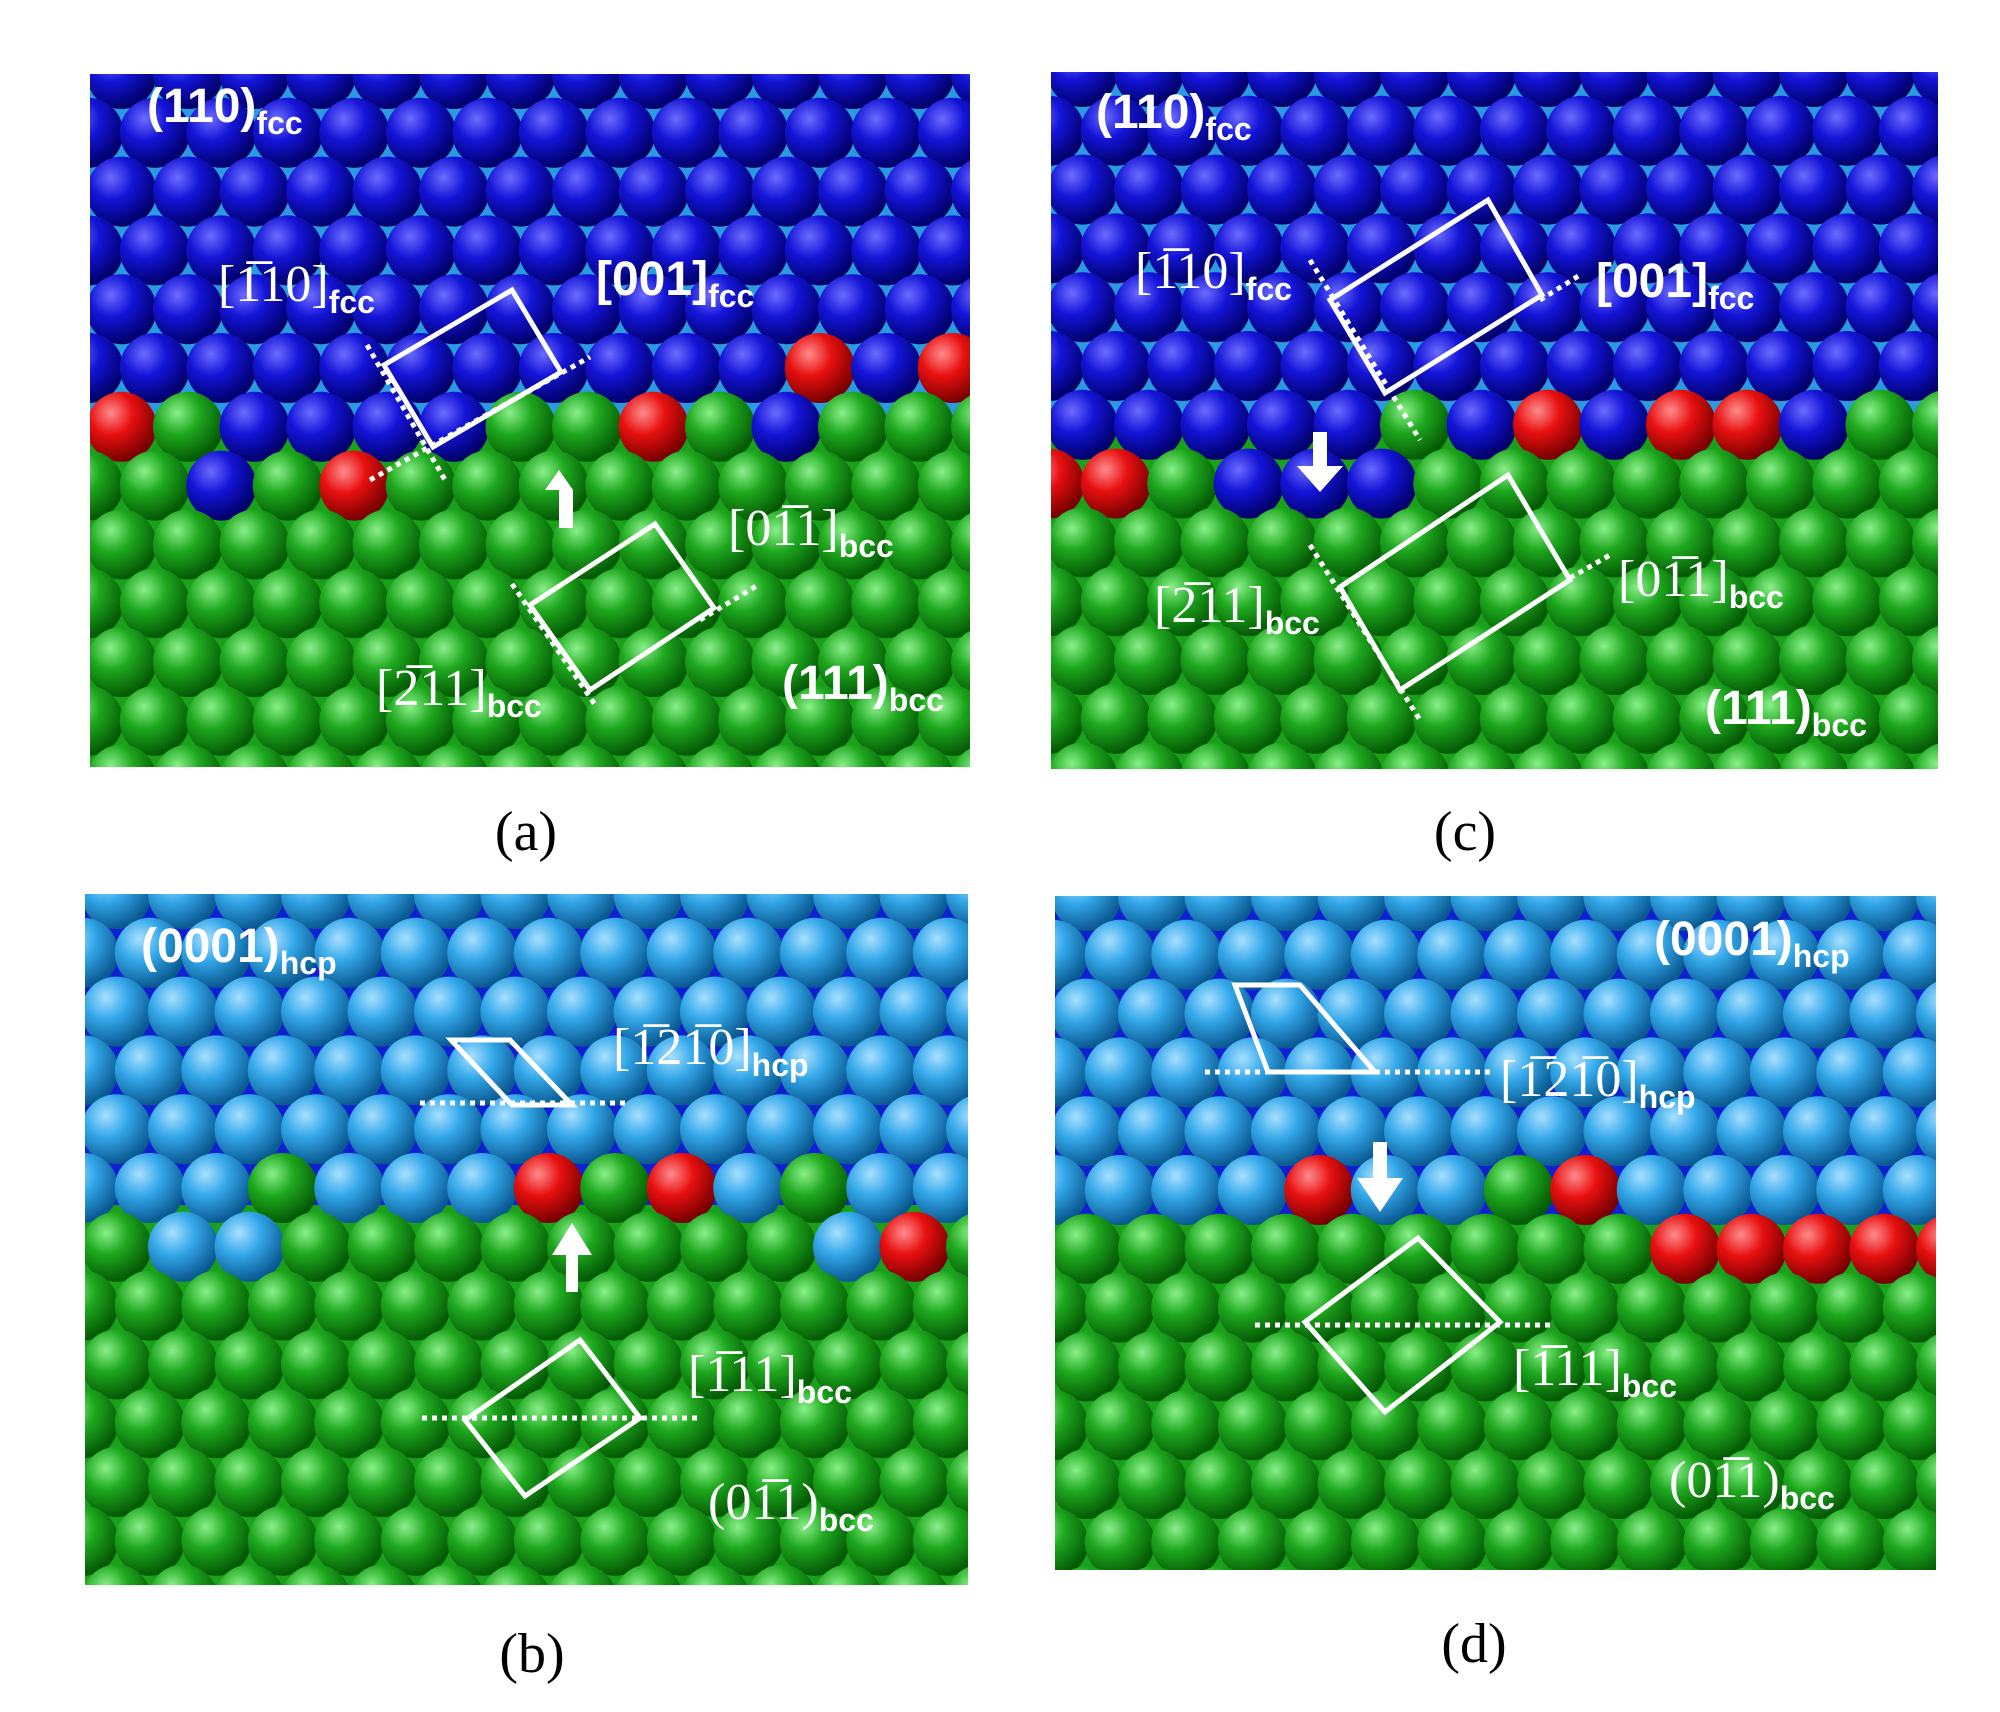 The height and width of the screenshot is (1712, 2000). I want to click on annotation-text: [001], so click(1652, 281).